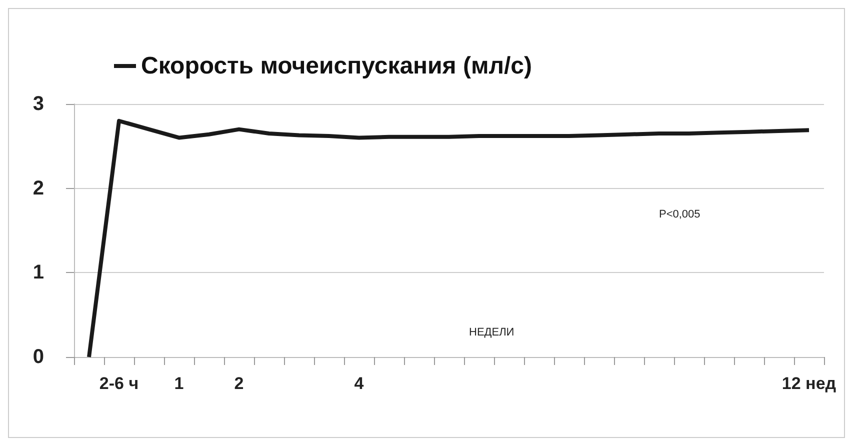  What do you see at coordinates (679, 214) in the screenshot?
I see `annotation: P<0,005` at bounding box center [679, 214].